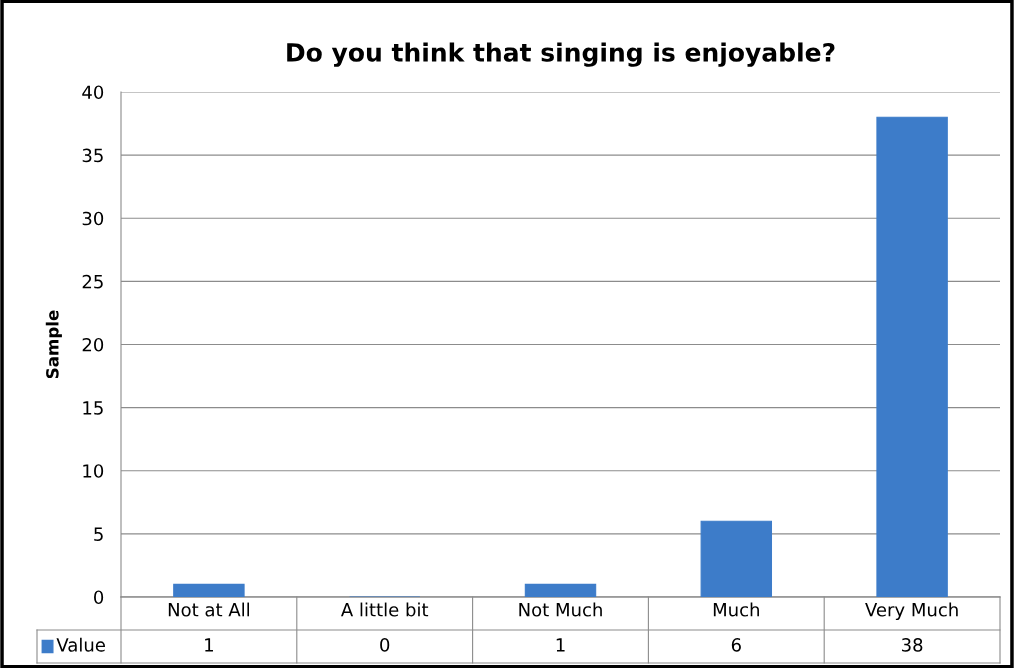 Image resolution: width=1014 pixels, height=668 pixels. What do you see at coordinates (98, 534) in the screenshot?
I see `y-tick-label: 5` at bounding box center [98, 534].